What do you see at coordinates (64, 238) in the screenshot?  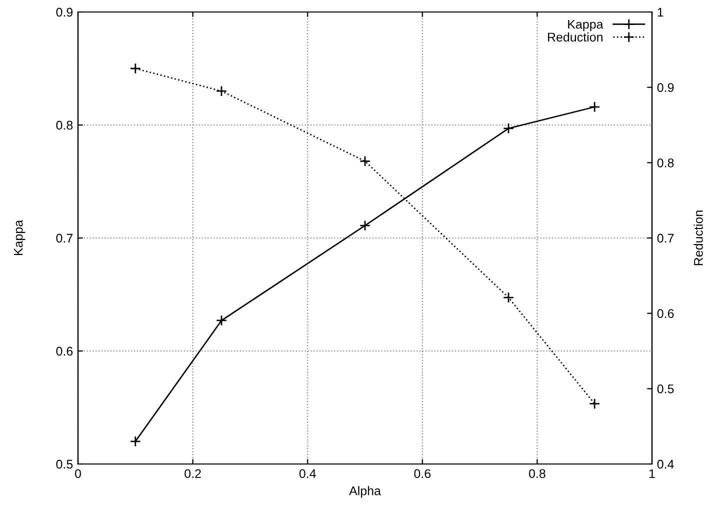 I see `y-tick-label: 0.7` at bounding box center [64, 238].